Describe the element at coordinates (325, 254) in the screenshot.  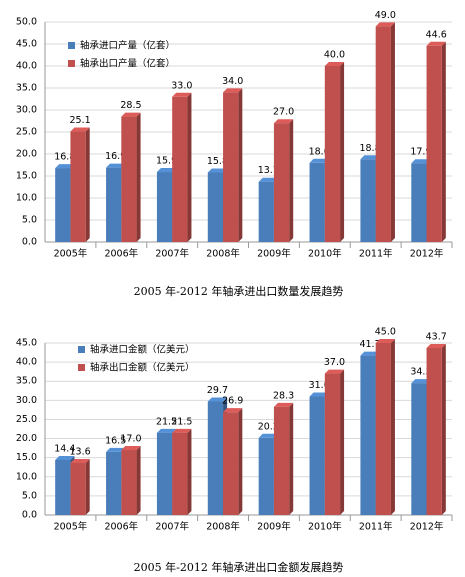
I see `x-tick-label: 2010年` at that location.